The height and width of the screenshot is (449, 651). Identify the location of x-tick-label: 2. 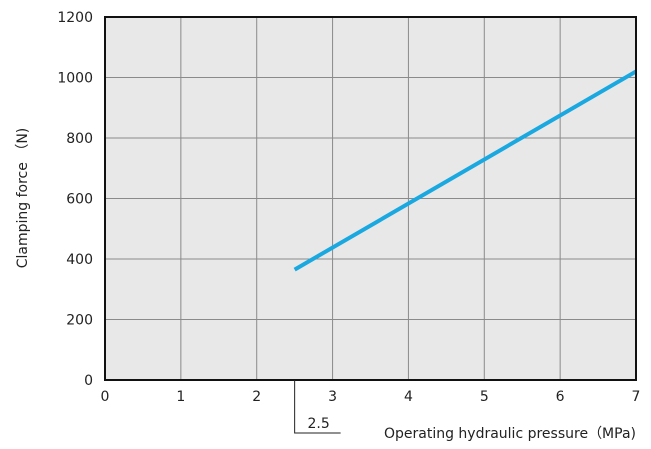
(256, 397).